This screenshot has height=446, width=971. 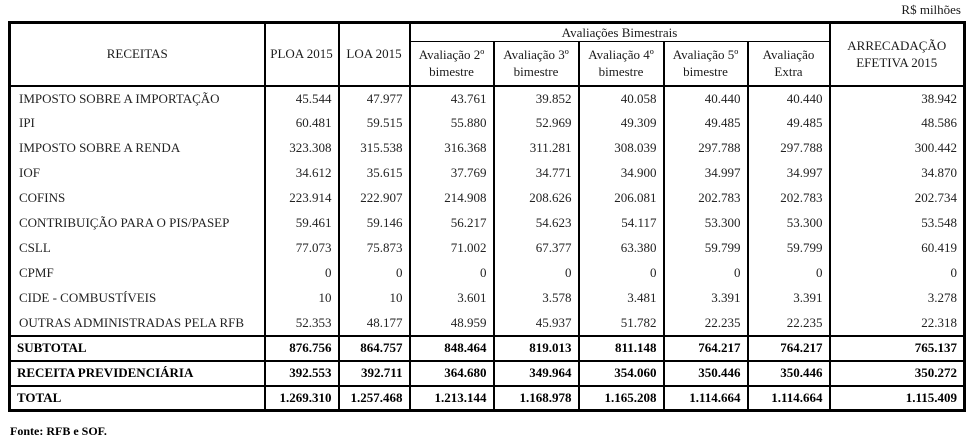 What do you see at coordinates (621, 298) in the screenshot?
I see `value-cell: 3.481` at bounding box center [621, 298].